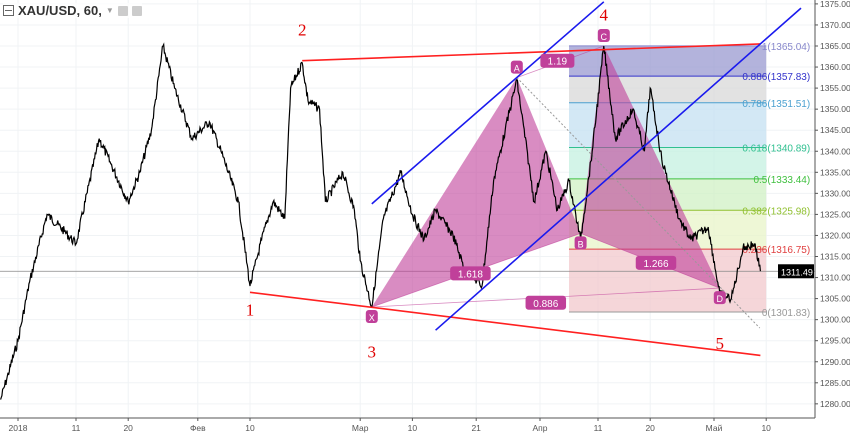  Describe the element at coordinates (18, 428) in the screenshot. I see `time-tick-label: 2018` at that location.